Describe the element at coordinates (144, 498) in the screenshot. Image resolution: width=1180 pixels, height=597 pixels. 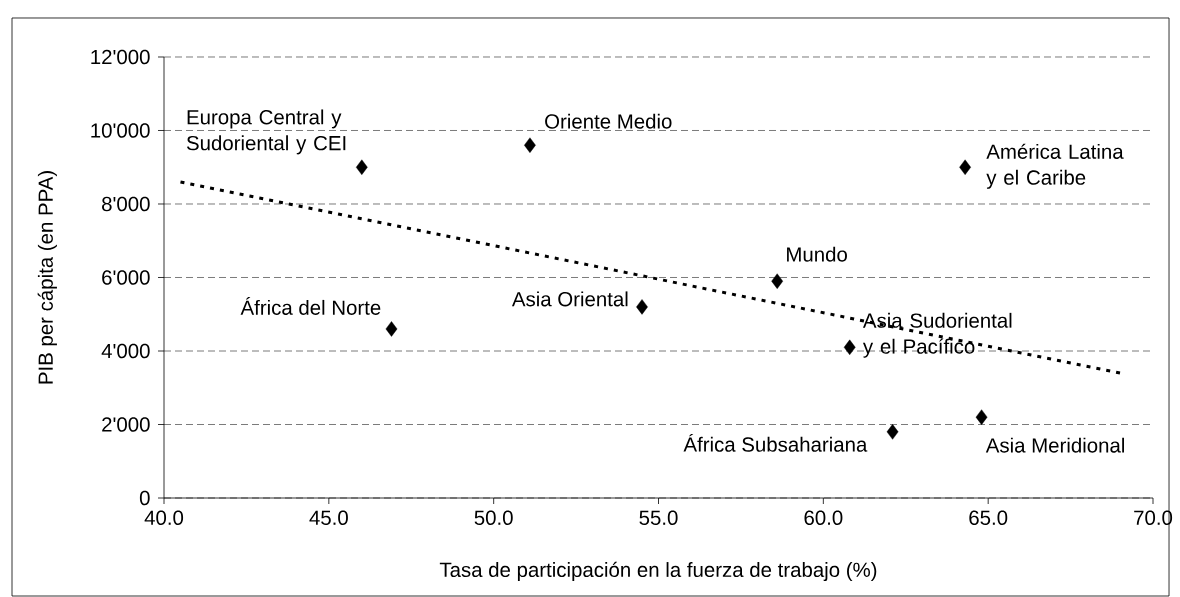
I see `y-tick-label: 0` at that location.